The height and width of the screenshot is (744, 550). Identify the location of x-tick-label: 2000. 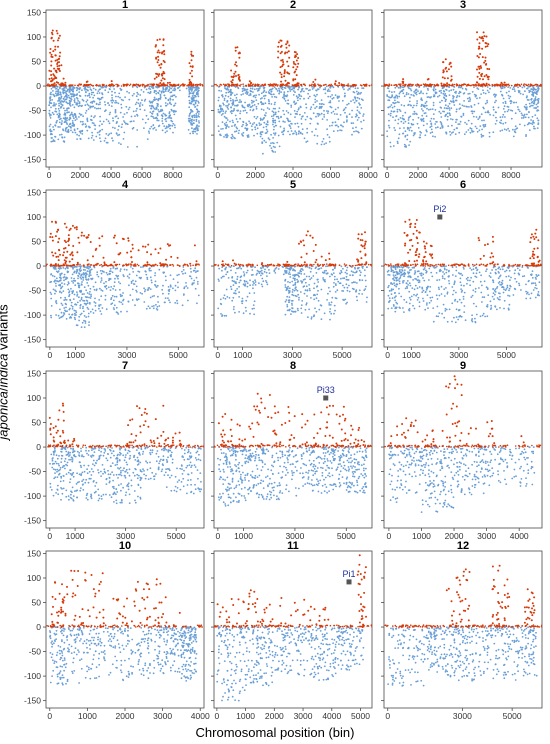
(255, 175).